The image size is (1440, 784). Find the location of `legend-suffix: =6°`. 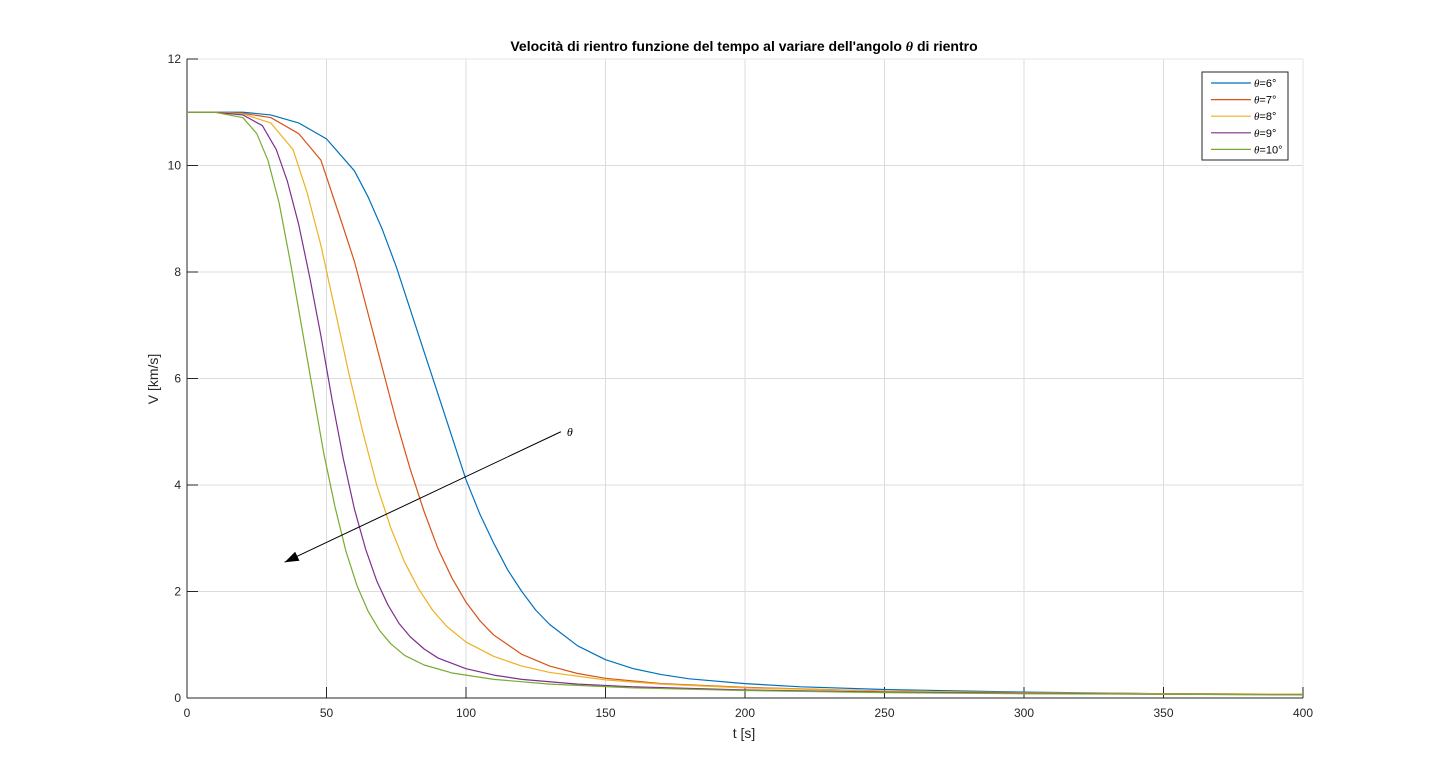

legend-suffix: =6° is located at coordinates (1267, 84).